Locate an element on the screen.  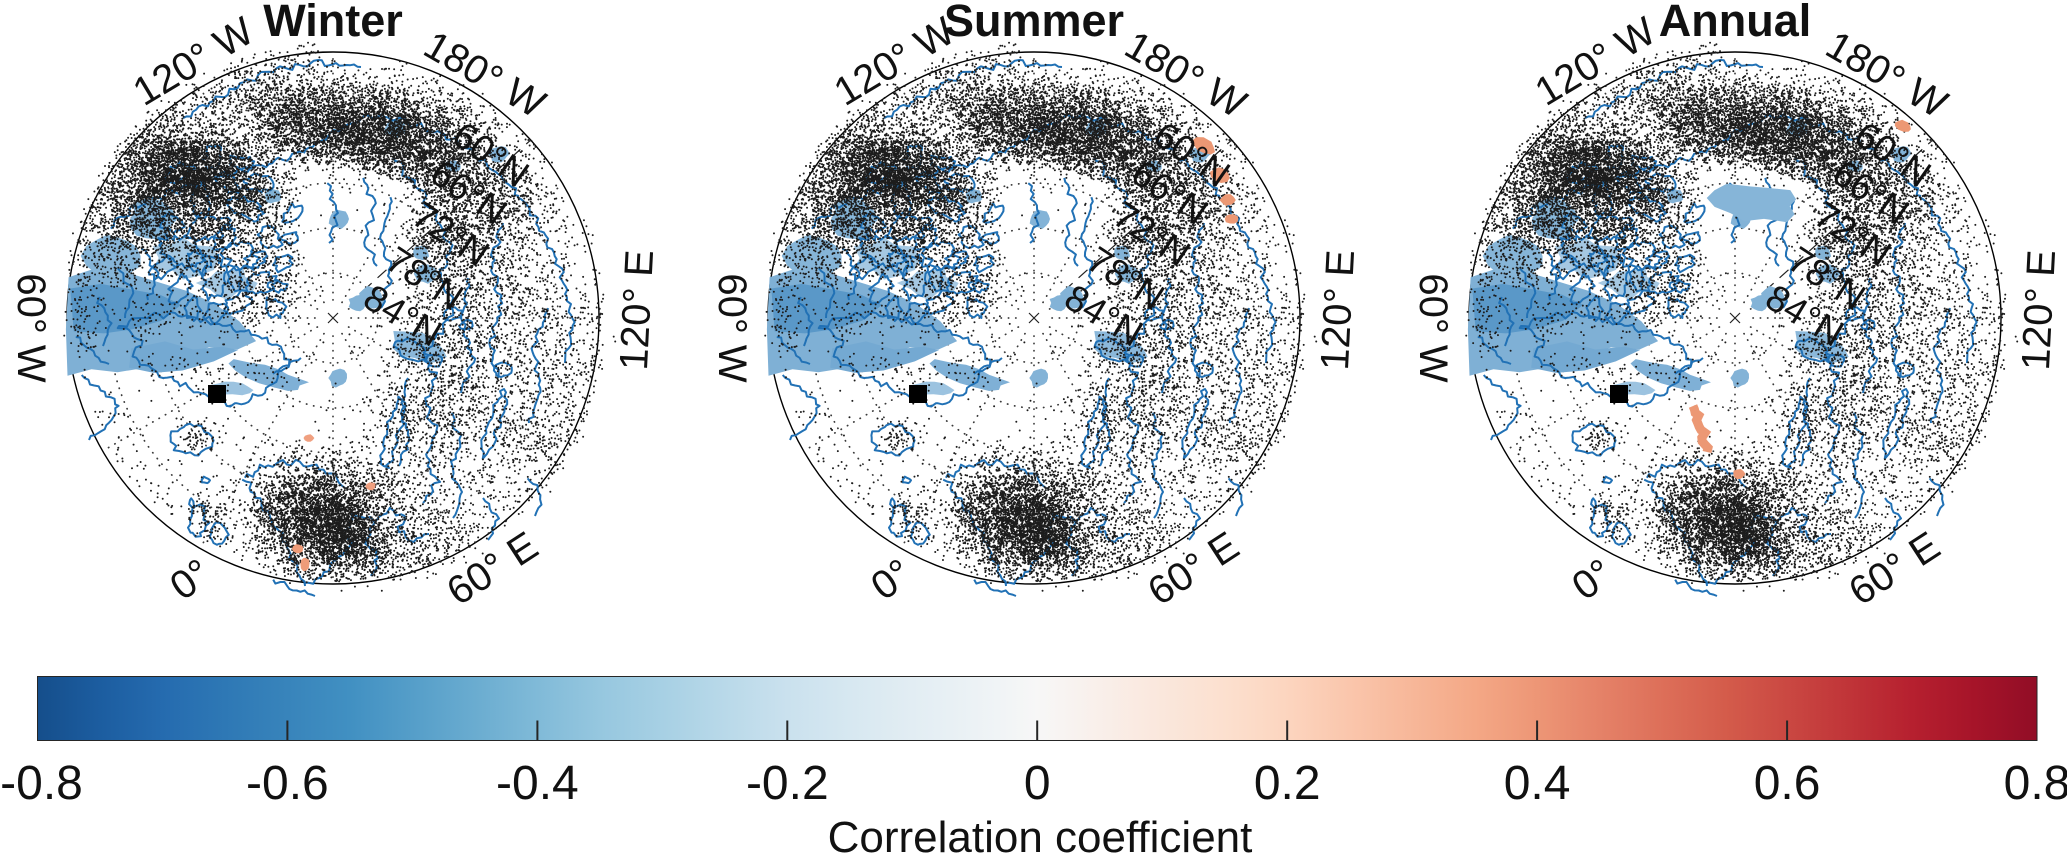
svg-text: 0.6 is located at coordinates (1787, 783).